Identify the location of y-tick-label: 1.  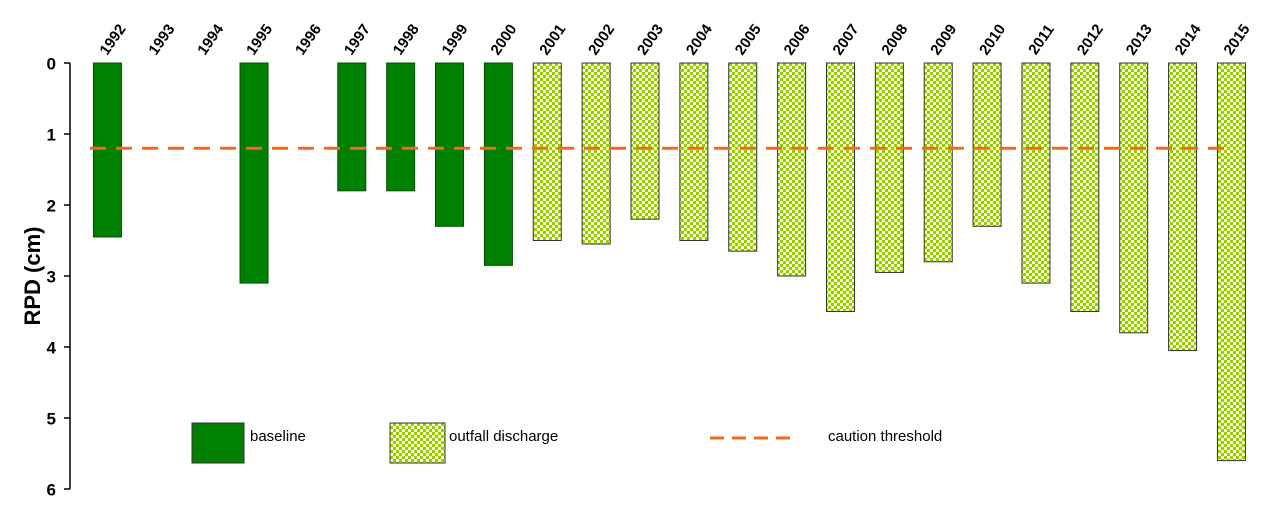
(51, 134).